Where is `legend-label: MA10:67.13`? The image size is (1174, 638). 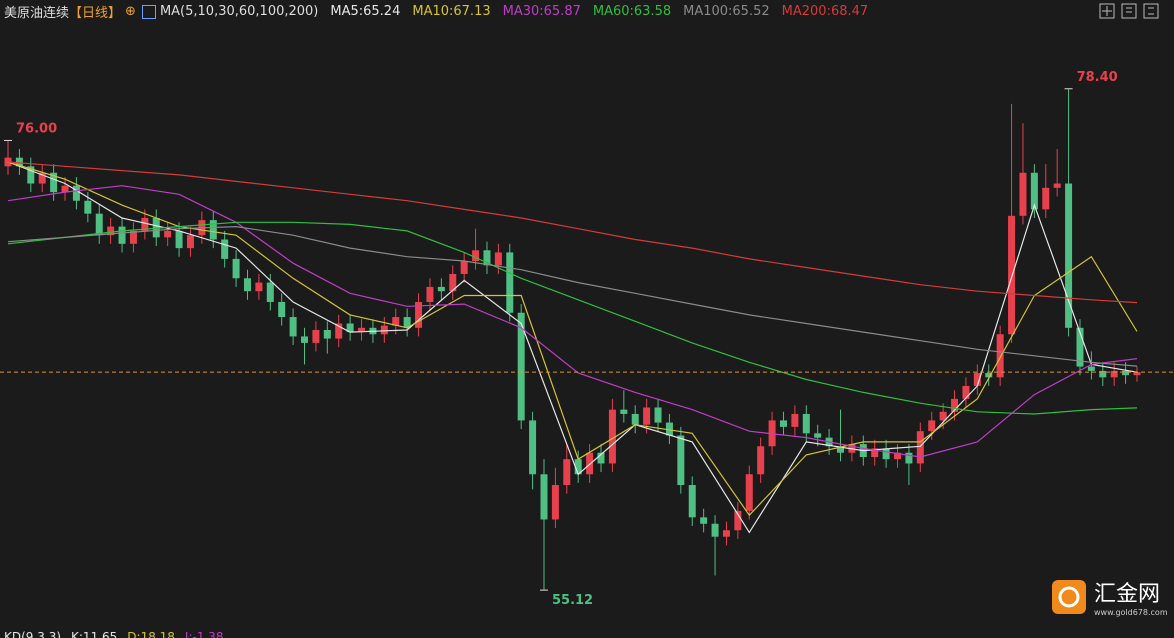
legend-label: MA10:67.13 is located at coordinates (451, 11).